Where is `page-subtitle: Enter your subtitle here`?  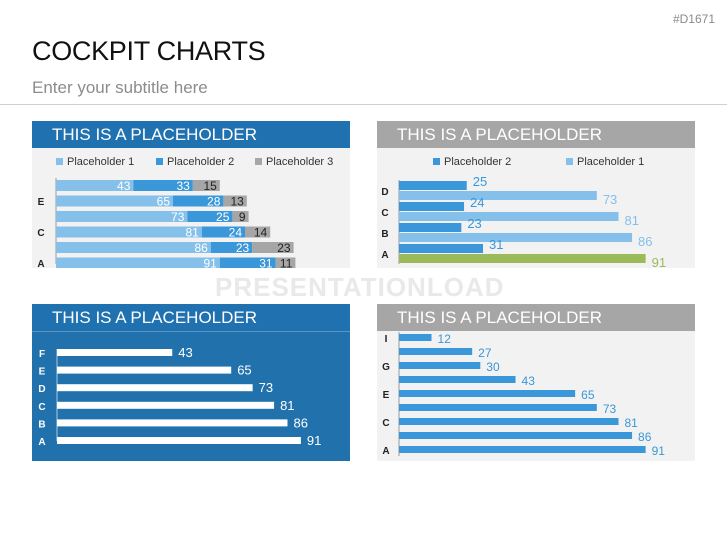
page-subtitle: Enter your subtitle here is located at coordinates (120, 87).